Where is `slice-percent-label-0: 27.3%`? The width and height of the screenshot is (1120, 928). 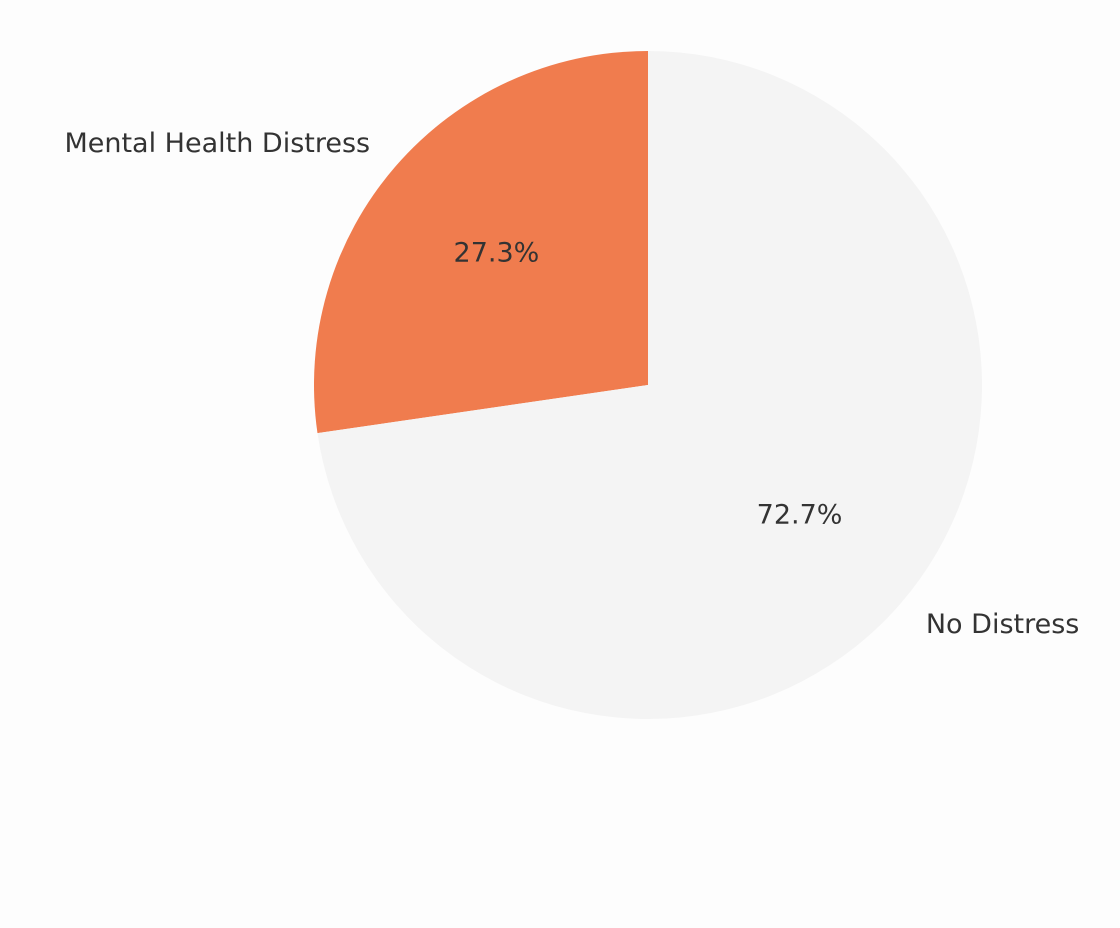 slice-percent-label-0: 27.3% is located at coordinates (497, 252).